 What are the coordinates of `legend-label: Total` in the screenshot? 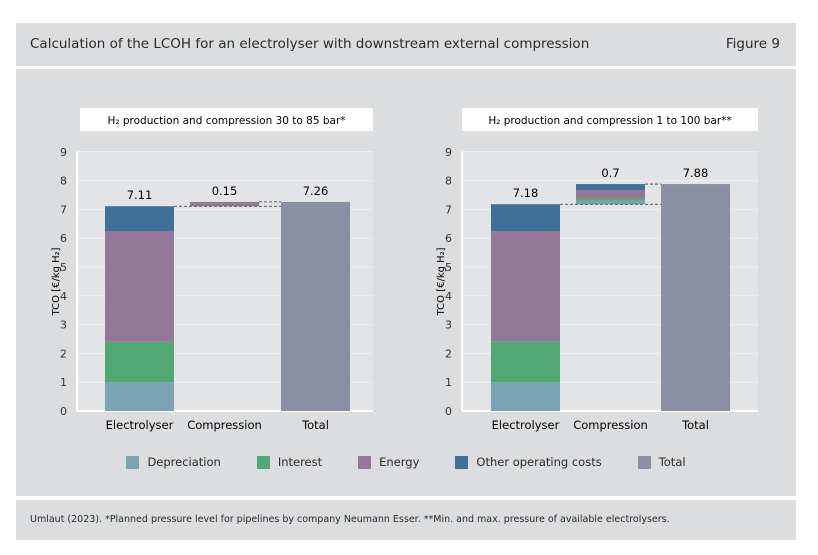 It's located at (672, 462).